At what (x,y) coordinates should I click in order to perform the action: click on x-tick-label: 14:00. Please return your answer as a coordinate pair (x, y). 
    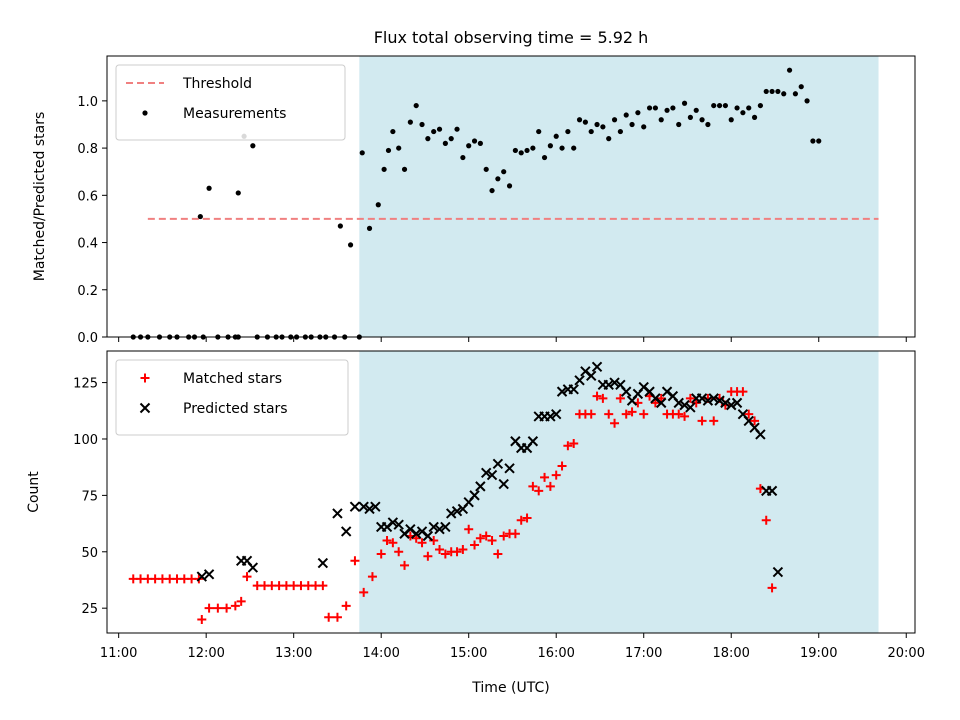
    Looking at the image, I should click on (380, 653).